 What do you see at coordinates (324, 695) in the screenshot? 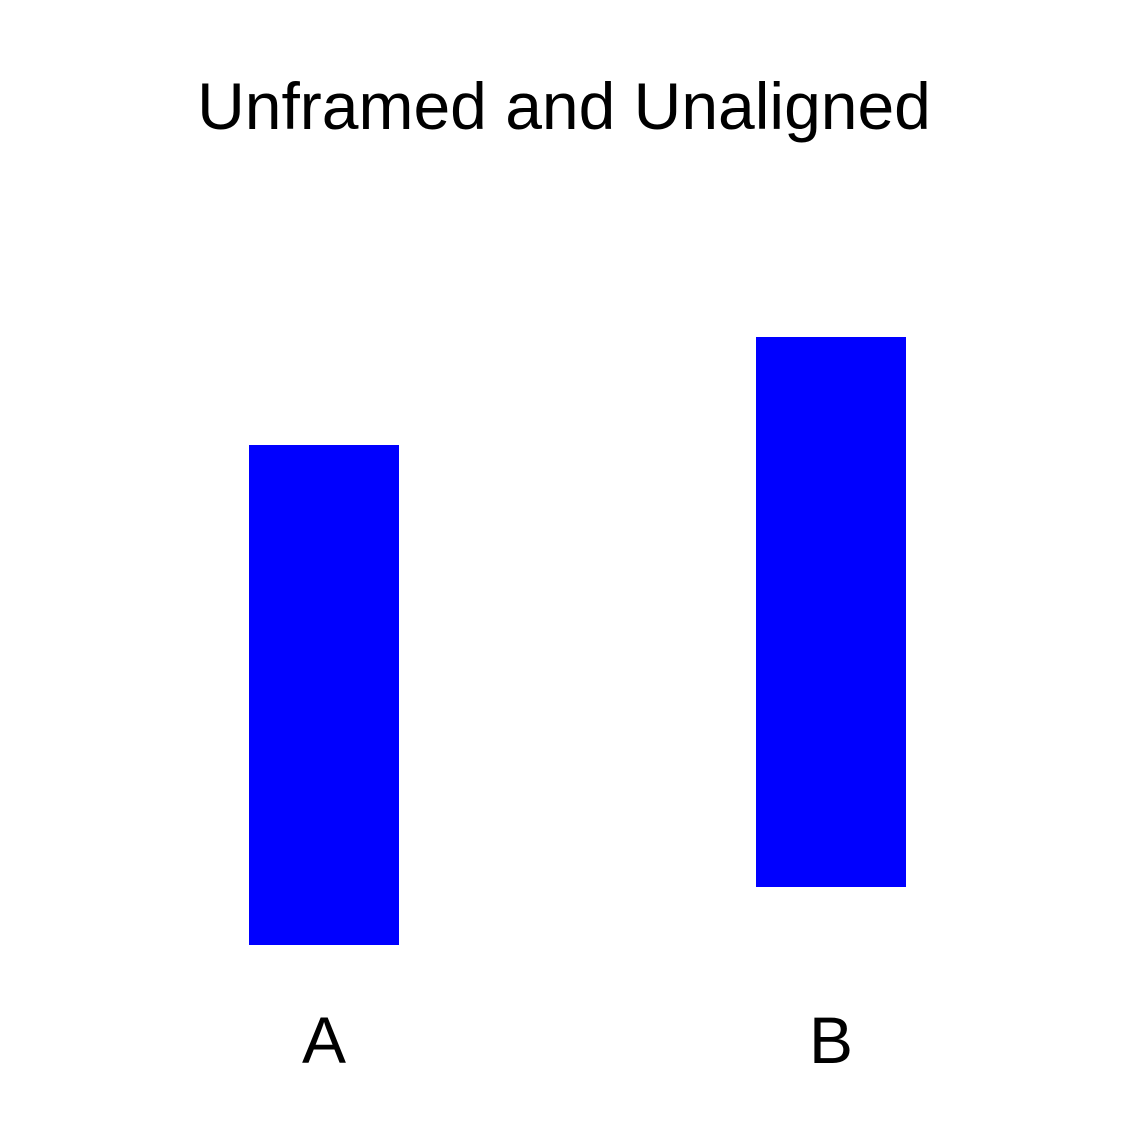
I see `bar-a` at bounding box center [324, 695].